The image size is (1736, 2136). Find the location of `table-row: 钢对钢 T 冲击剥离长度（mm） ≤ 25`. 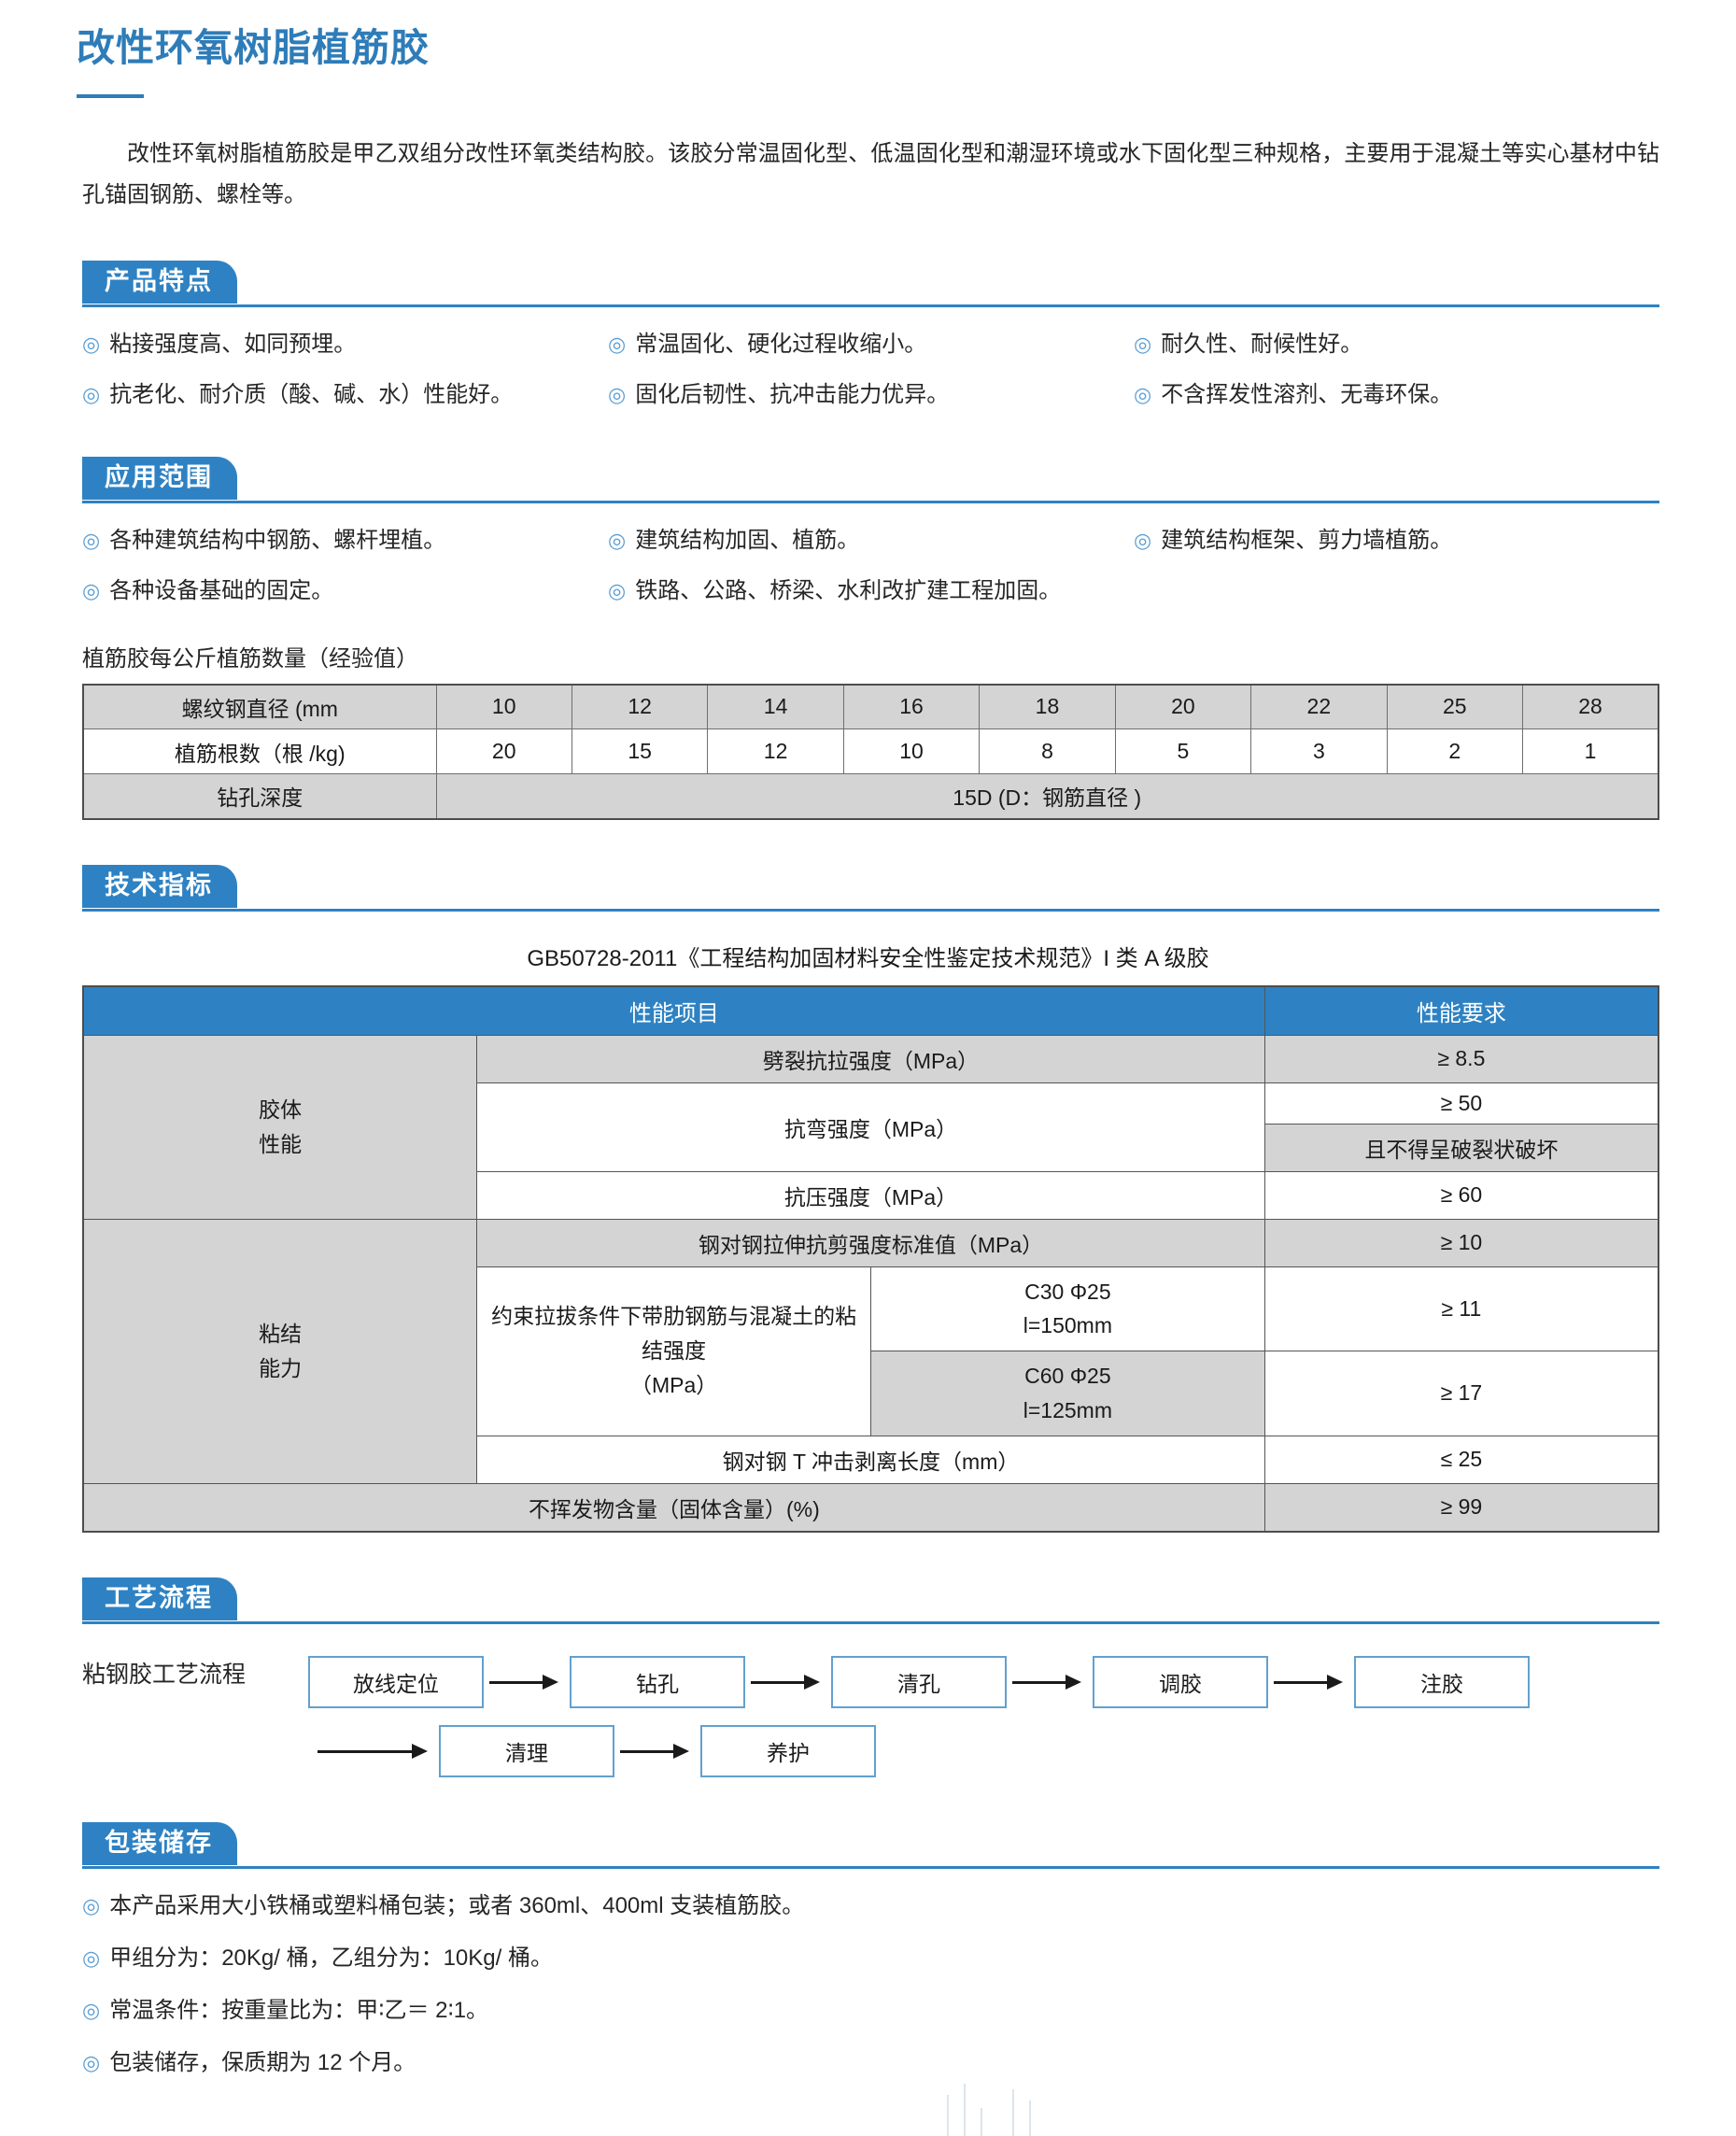

table-row: 钢对钢 T 冲击剥离长度（mm） ≤ 25 is located at coordinates (871, 1459).